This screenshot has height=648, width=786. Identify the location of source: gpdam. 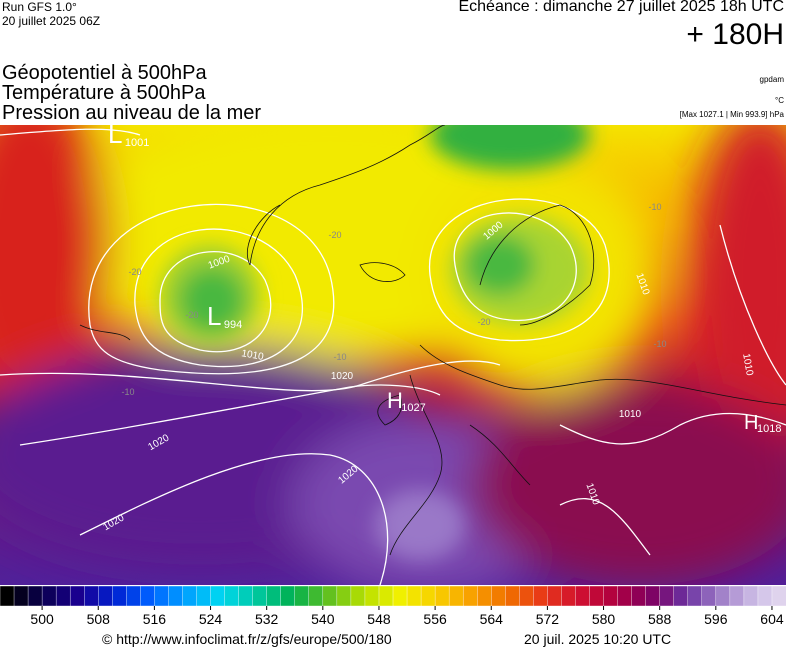
(771, 79).